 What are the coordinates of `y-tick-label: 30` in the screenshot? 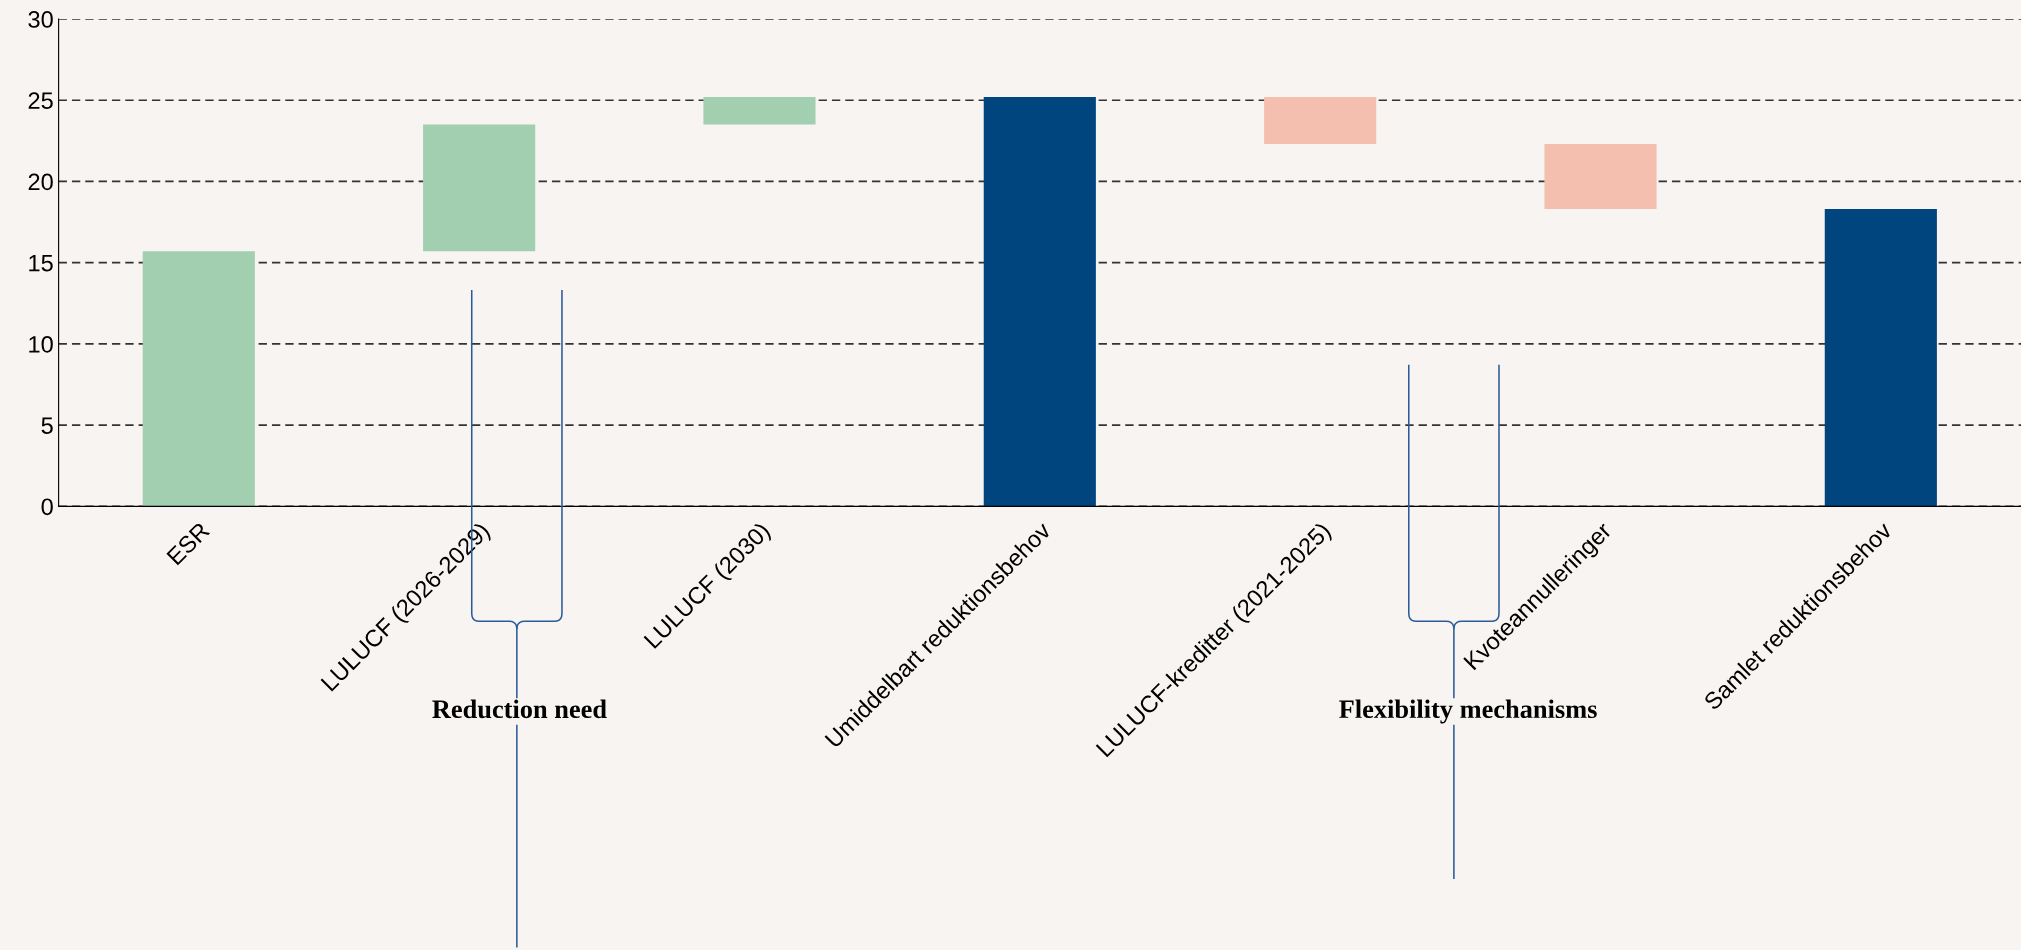 It's located at (40, 19).